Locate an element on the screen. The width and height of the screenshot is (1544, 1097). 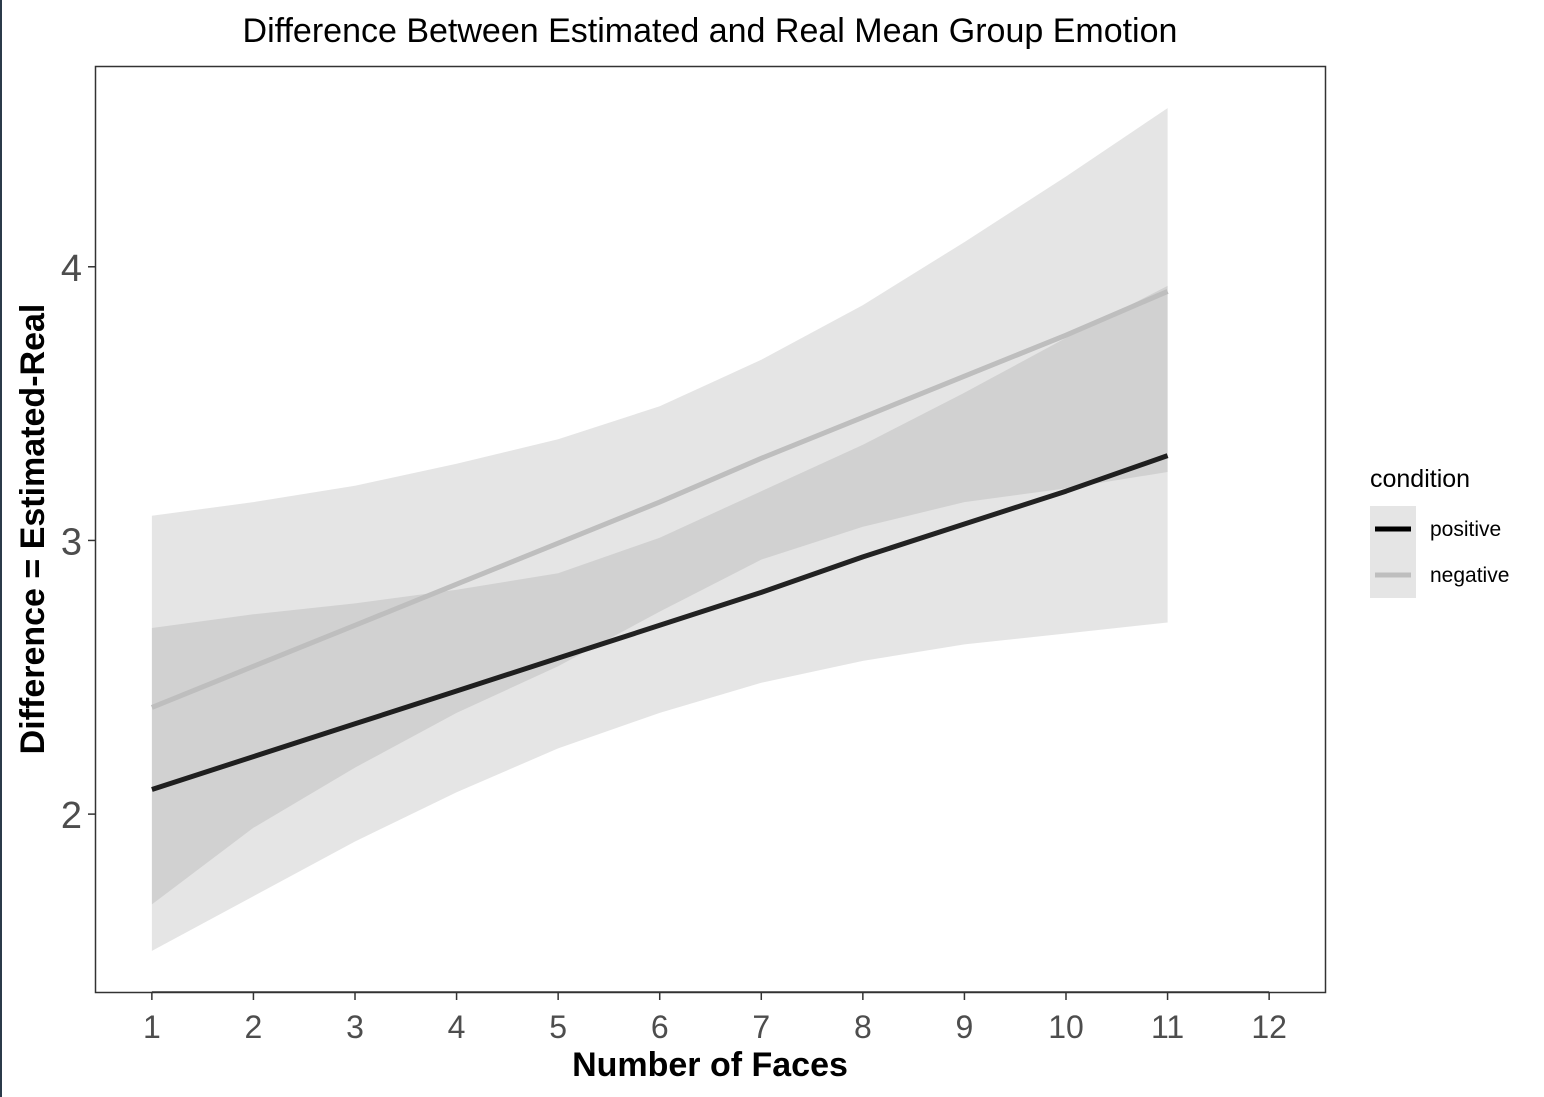
legend-label-positive: positive is located at coordinates (1465, 529).